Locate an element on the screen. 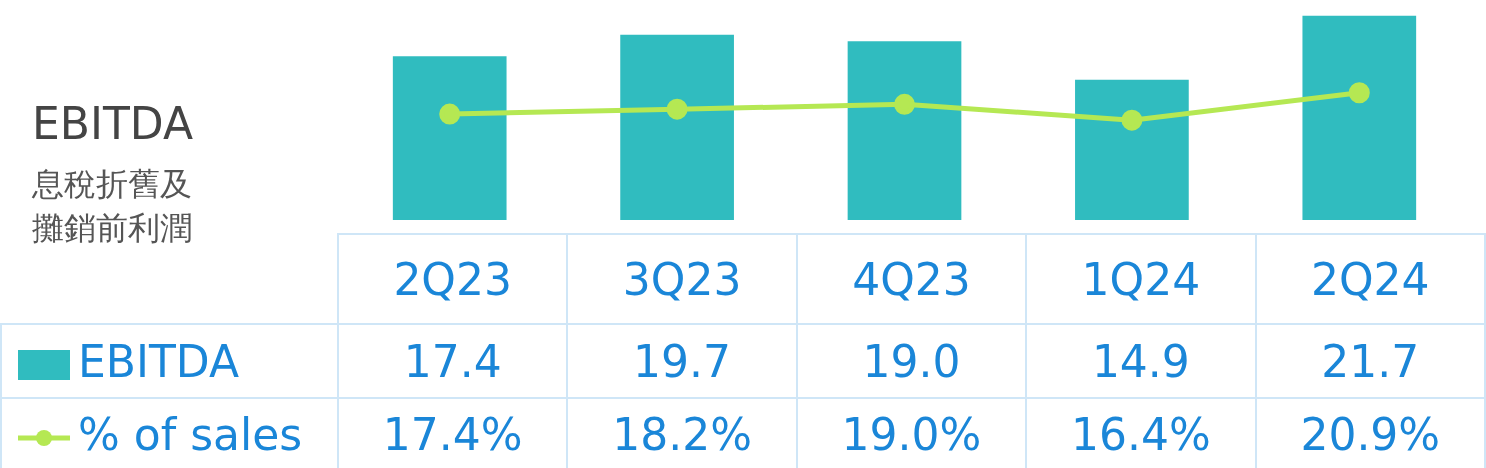 The image size is (1486, 468). data-label: 17.4 is located at coordinates (453, 361).